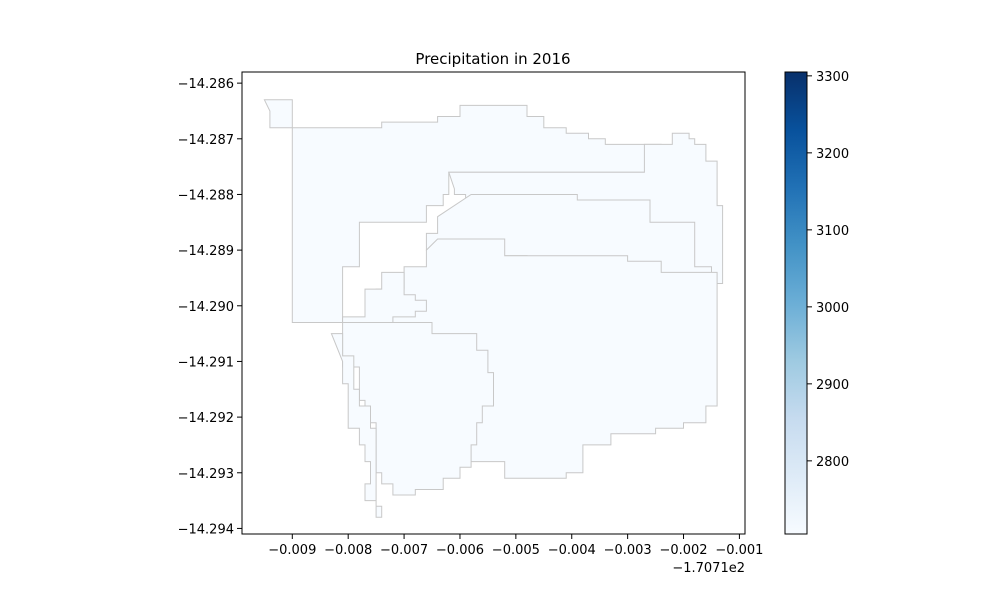 The height and width of the screenshot is (600, 1000). I want to click on colorbar-ticks: 2800 2900 3000 3100 3200 3300, so click(828, 270).